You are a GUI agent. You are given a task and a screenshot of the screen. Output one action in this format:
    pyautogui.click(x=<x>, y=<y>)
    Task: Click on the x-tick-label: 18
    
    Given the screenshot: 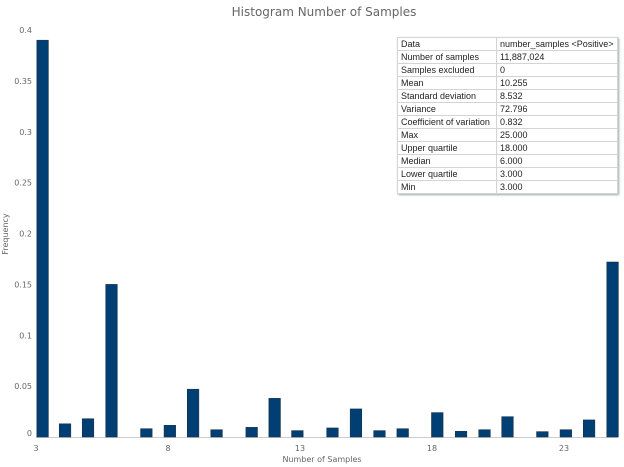 What is the action you would take?
    pyautogui.click(x=432, y=448)
    